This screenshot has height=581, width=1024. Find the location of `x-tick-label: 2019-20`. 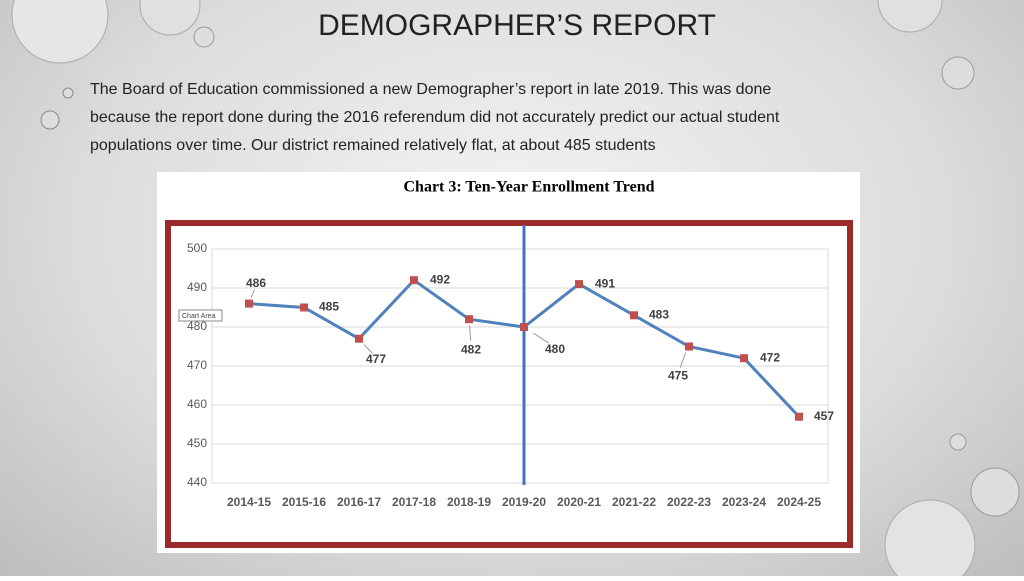

x-tick-label: 2019-20 is located at coordinates (524, 502).